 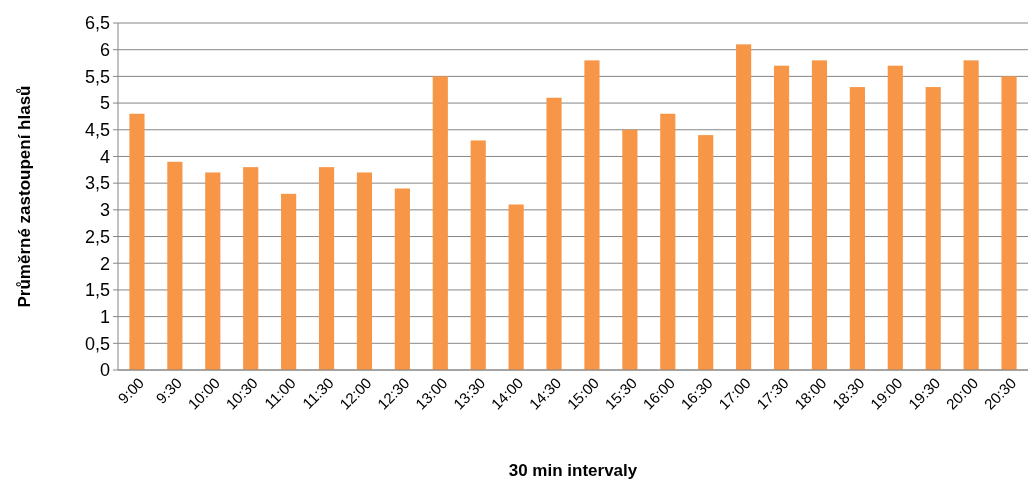 What do you see at coordinates (97, 23) in the screenshot?
I see `y-tick-label: 6,5` at bounding box center [97, 23].